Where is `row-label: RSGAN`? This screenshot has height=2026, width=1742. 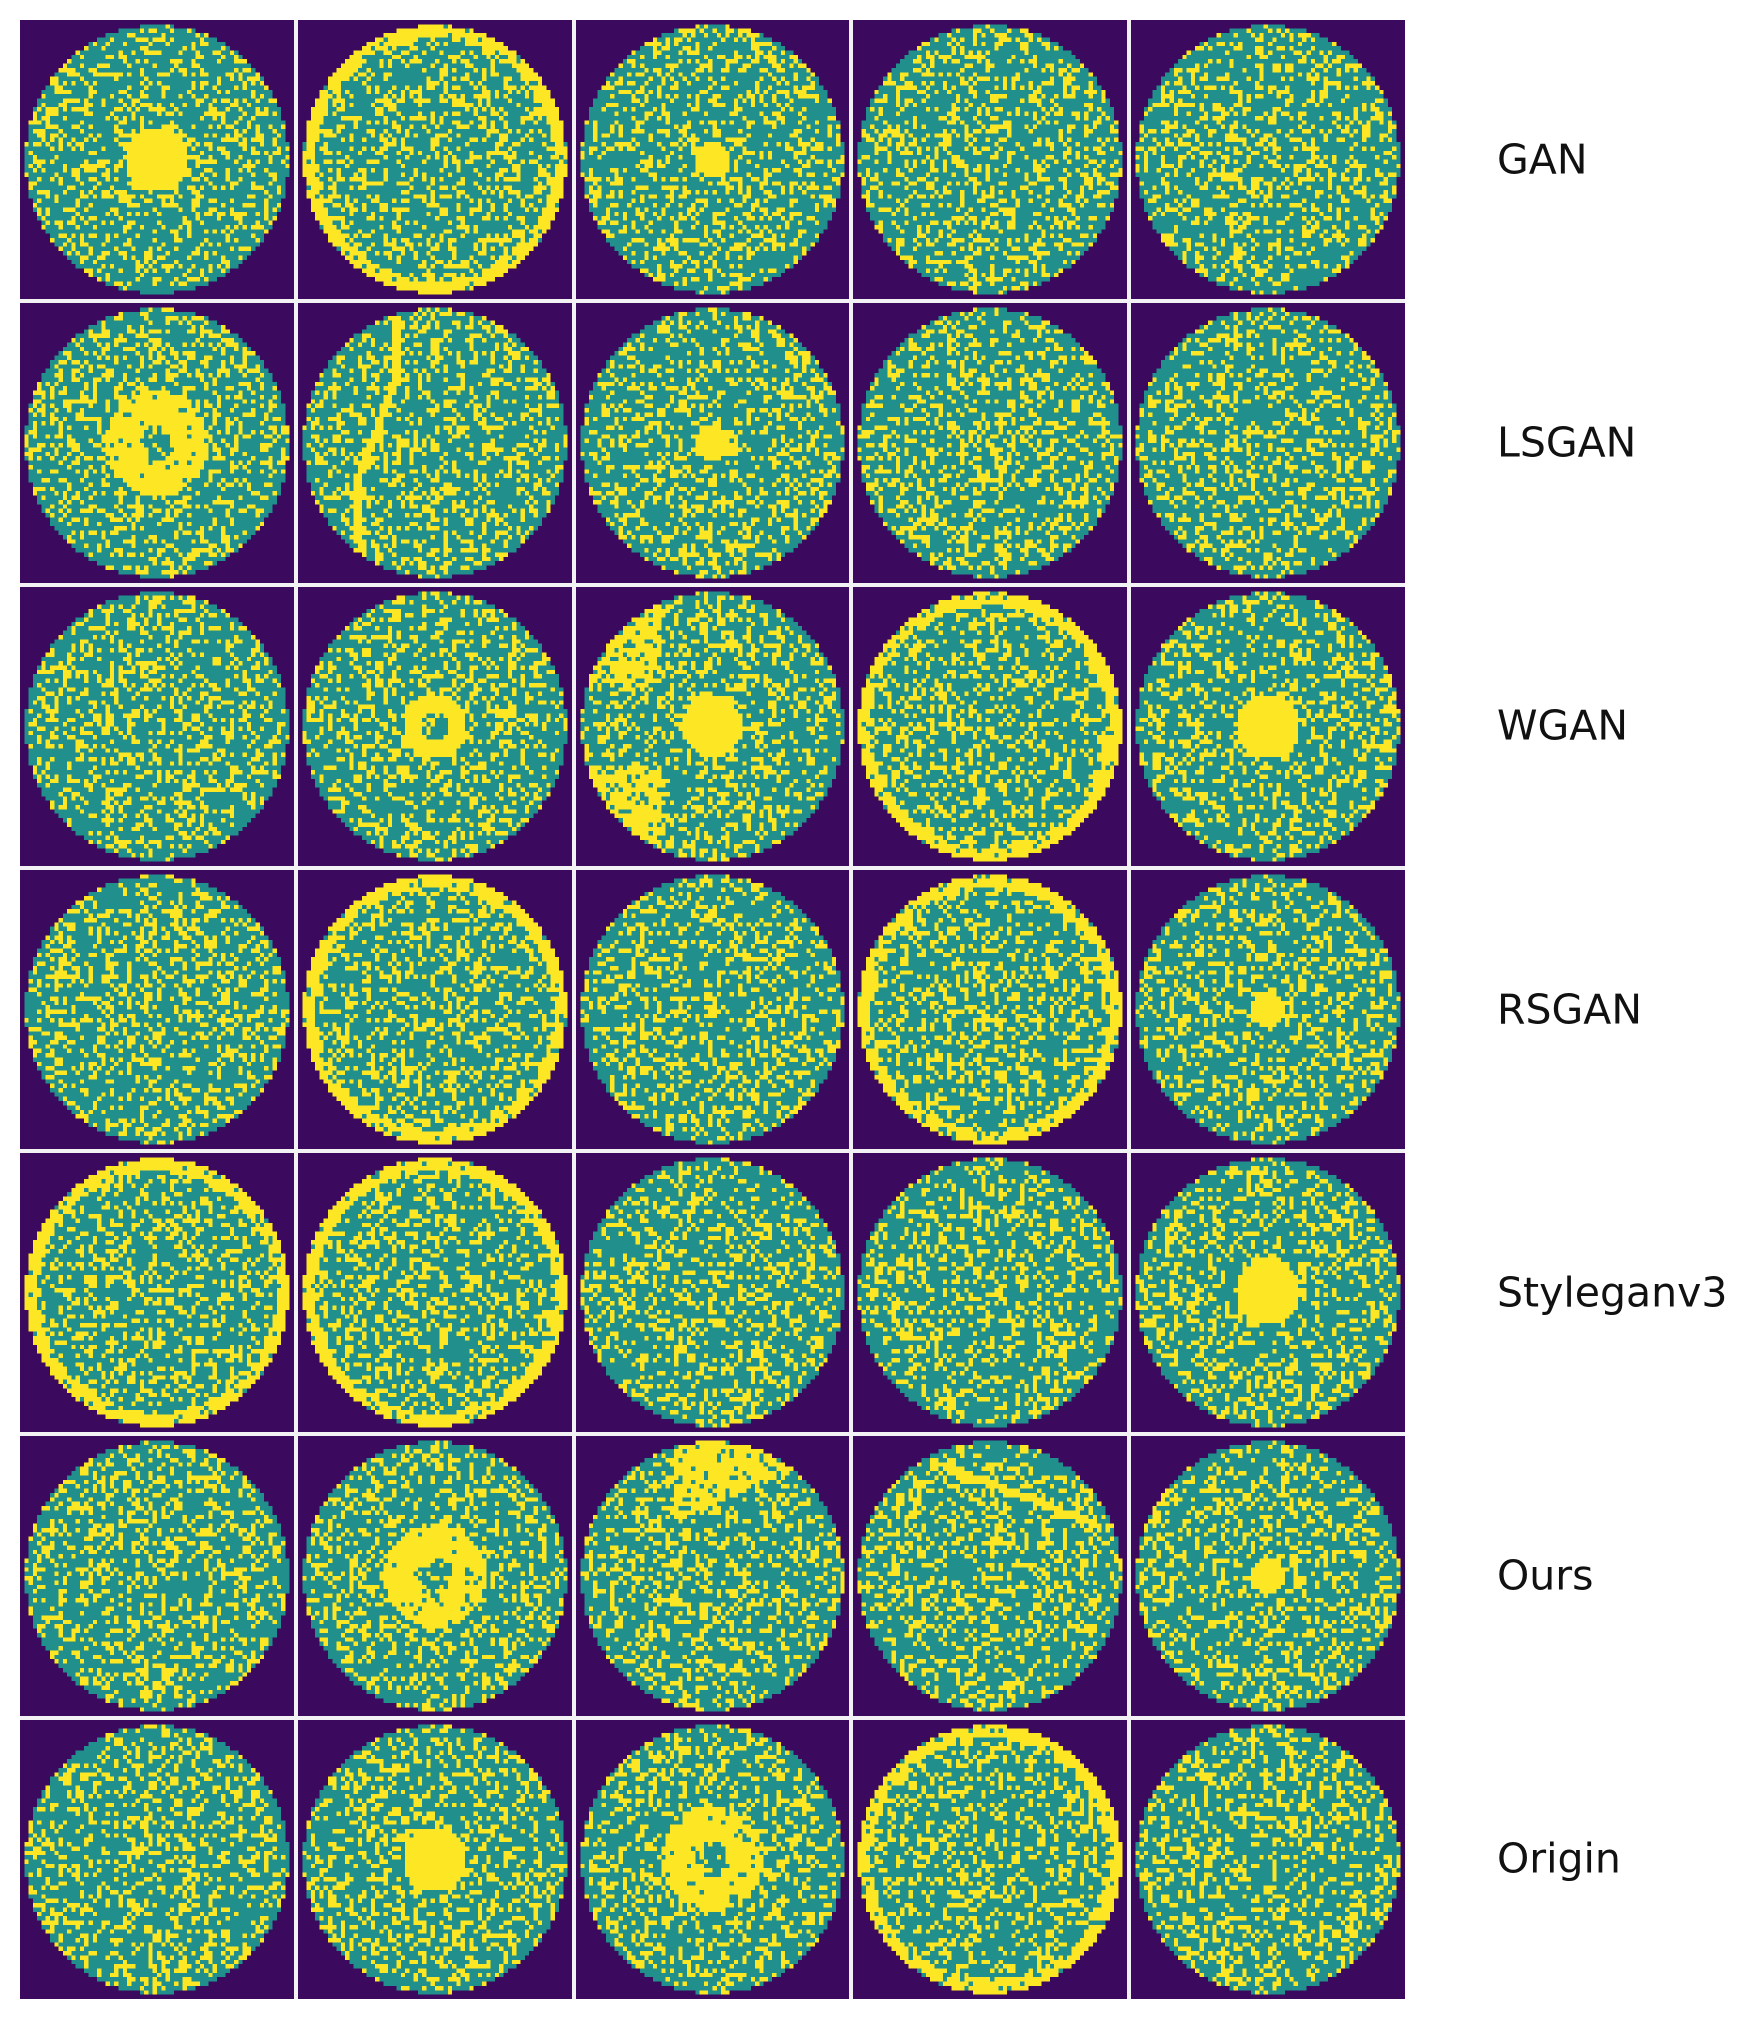
row-label: RSGAN is located at coordinates (1570, 1009).